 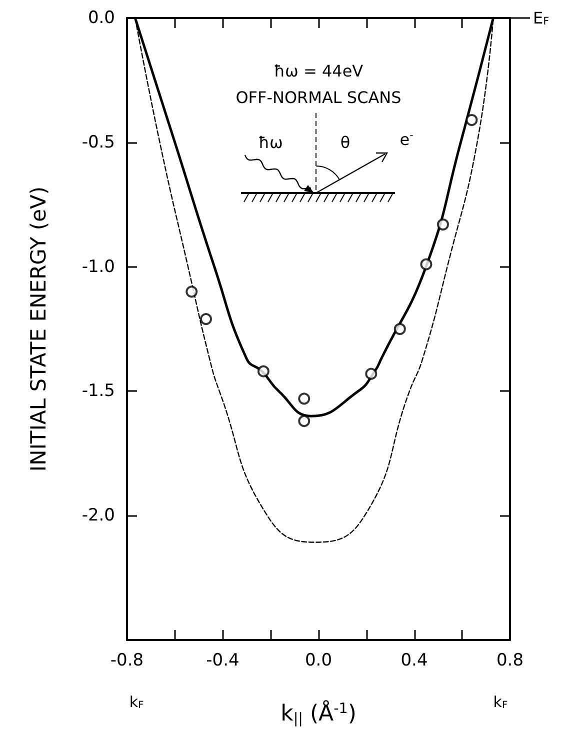 I want to click on annotation: ħω, so click(x=270, y=142).